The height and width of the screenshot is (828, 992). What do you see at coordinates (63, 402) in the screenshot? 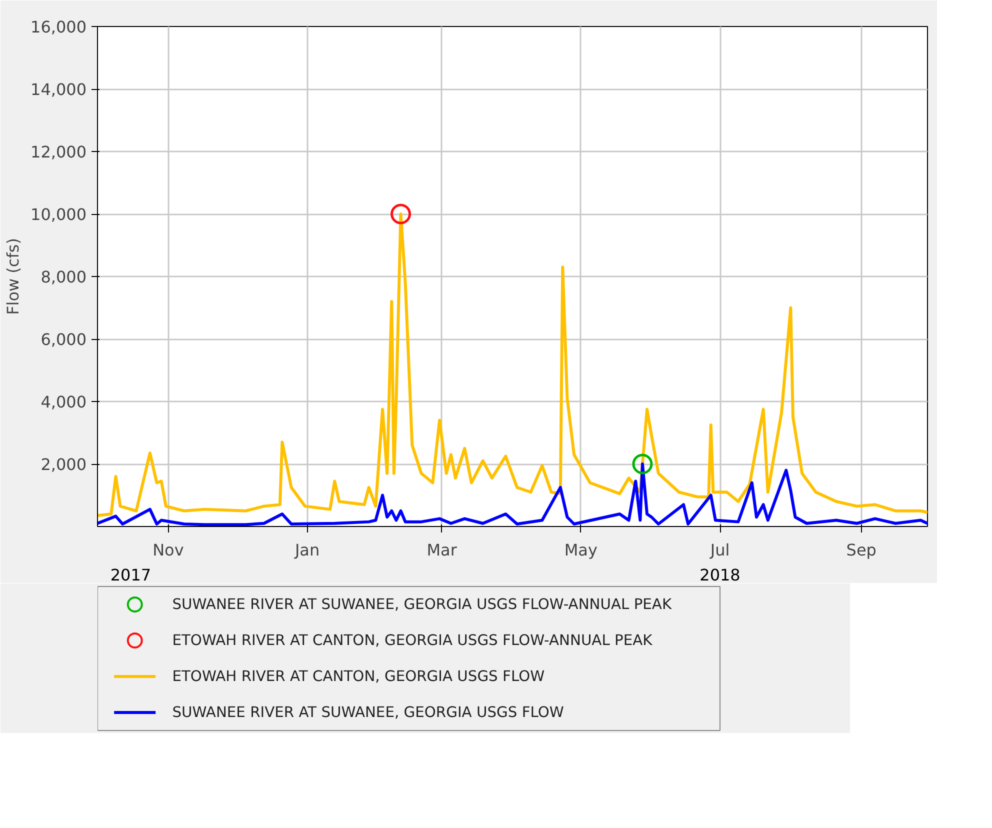
I see `y-tick-label: 4,000` at bounding box center [63, 402].